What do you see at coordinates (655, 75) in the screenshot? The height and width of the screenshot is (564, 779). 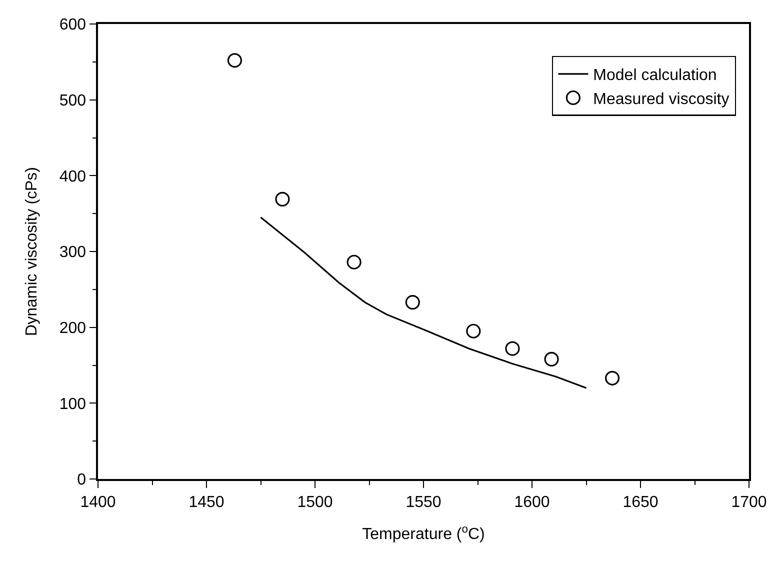 I see `legend-label: Model calculation` at bounding box center [655, 75].